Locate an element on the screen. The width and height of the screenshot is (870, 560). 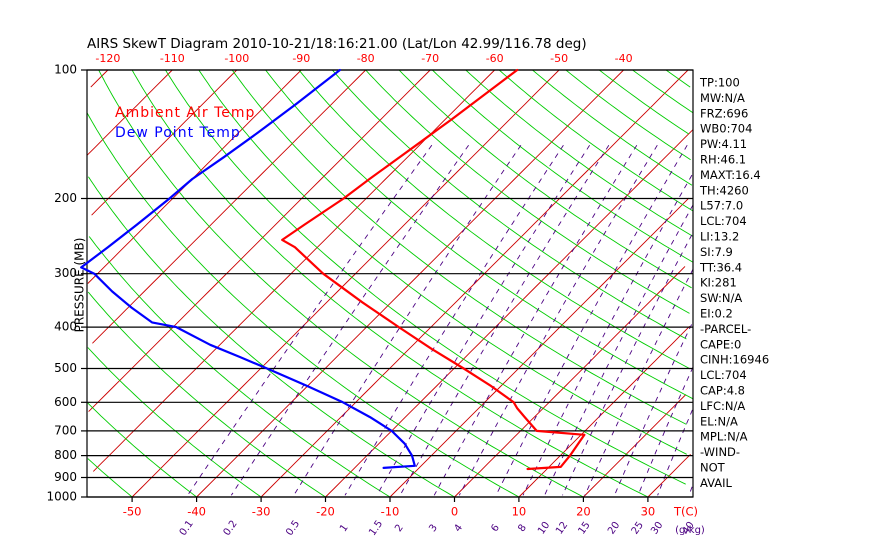
bottom-temp-axis-title: T(C) is located at coordinates (685, 512).